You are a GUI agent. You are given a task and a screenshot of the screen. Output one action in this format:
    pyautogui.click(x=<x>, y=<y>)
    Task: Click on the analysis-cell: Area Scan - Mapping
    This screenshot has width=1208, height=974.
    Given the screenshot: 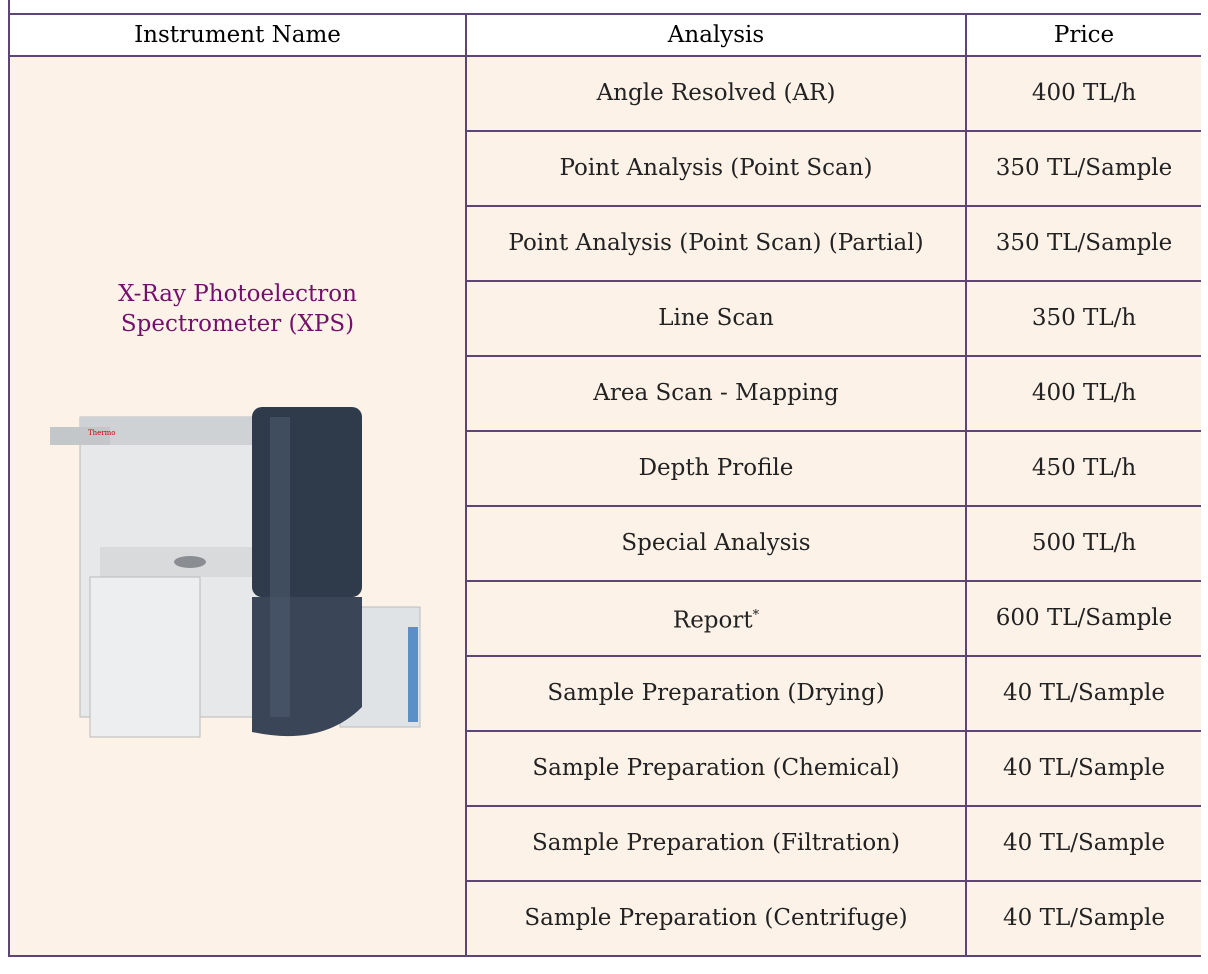 What is the action you would take?
    pyautogui.click(x=716, y=393)
    